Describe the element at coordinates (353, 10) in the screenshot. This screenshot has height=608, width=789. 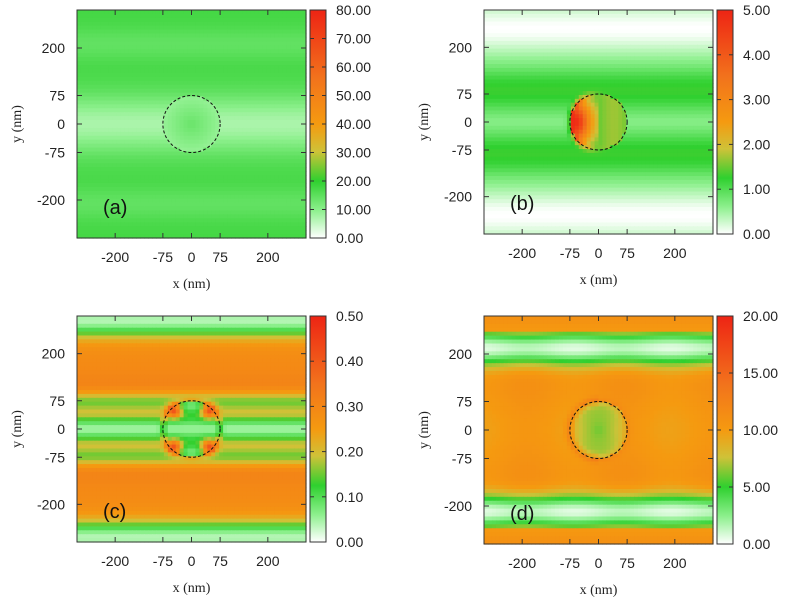
I see `colorbar-tick-label: 80.00` at that location.